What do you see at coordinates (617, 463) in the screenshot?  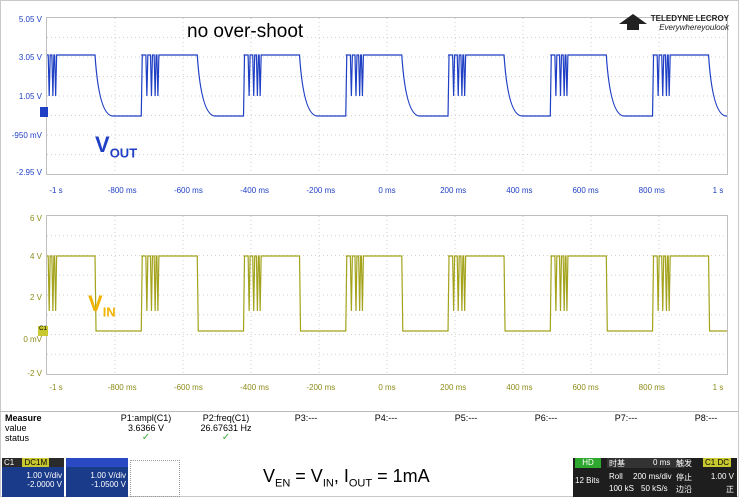 I see `timebase-label: 时基` at bounding box center [617, 463].